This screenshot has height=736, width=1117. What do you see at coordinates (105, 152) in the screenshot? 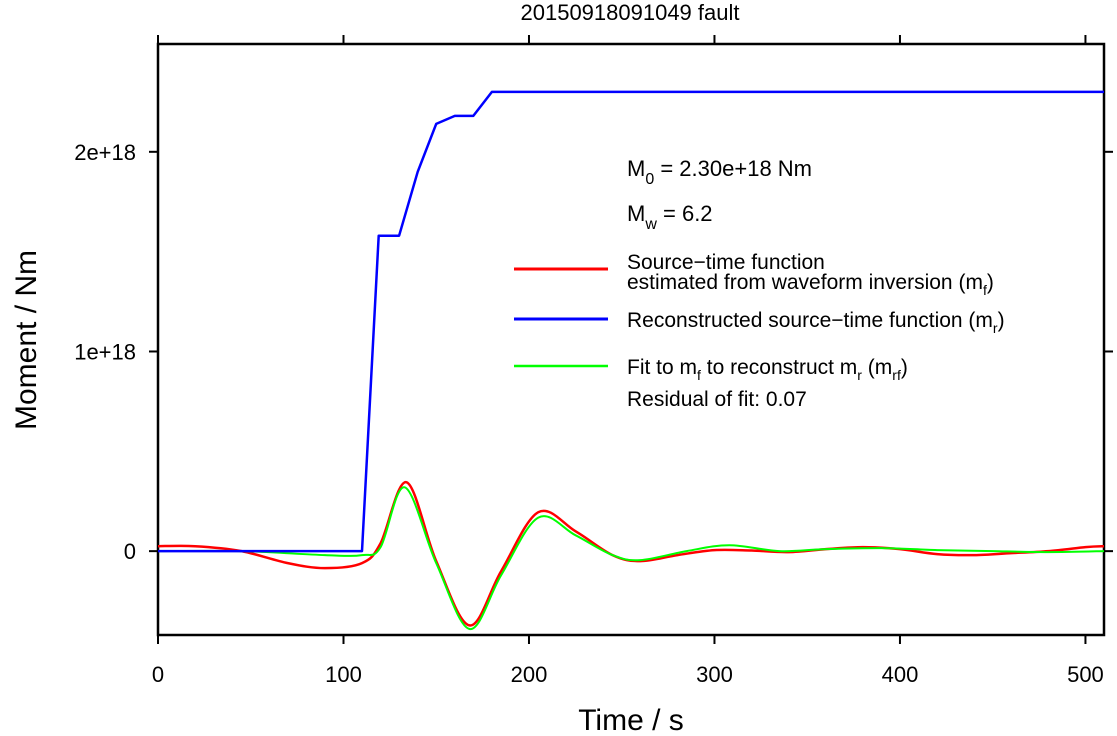
I see `y-tick-label: 2e+18` at bounding box center [105, 152].